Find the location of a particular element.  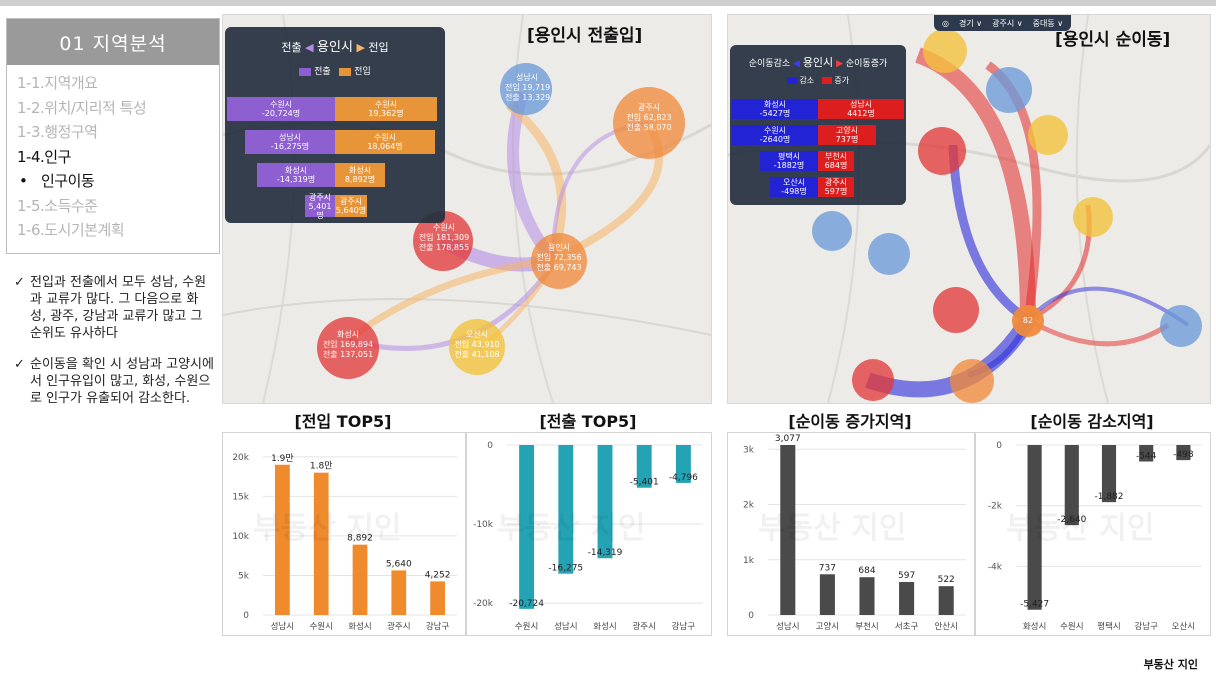

region-toolbar: ◎ 경기 ∨ 광주시 ∨ 중대동 ∨ is located at coordinates (1003, 23).